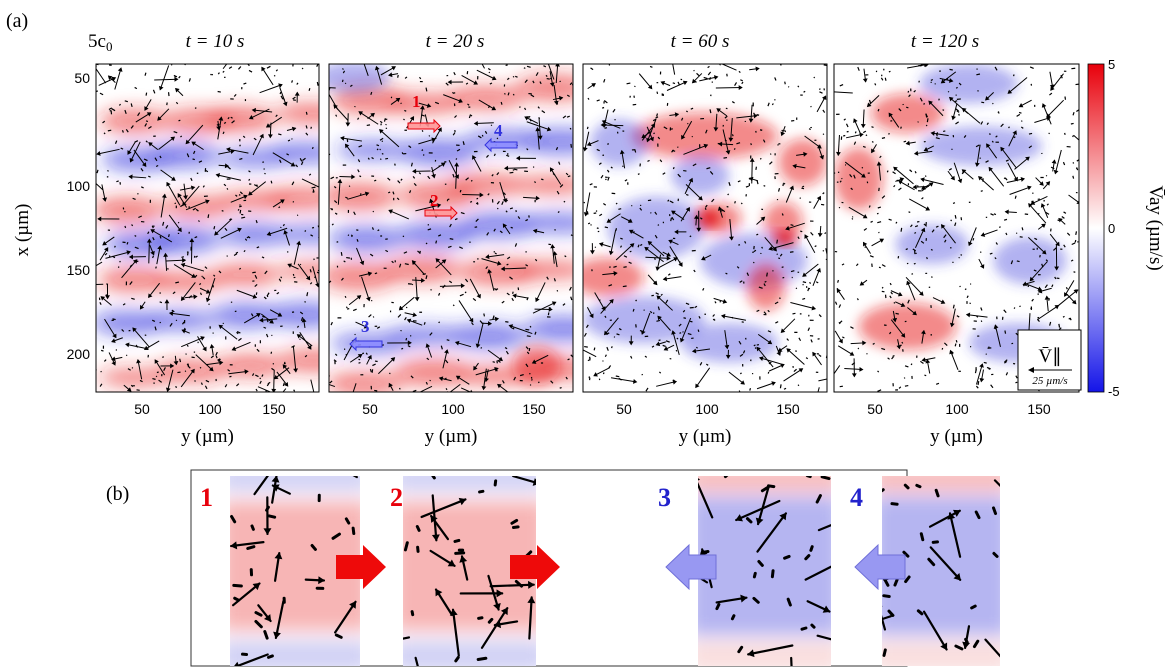 The width and height of the screenshot is (1166, 669). What do you see at coordinates (207, 228) in the screenshot?
I see `velocity-panel-t10` at bounding box center [207, 228].